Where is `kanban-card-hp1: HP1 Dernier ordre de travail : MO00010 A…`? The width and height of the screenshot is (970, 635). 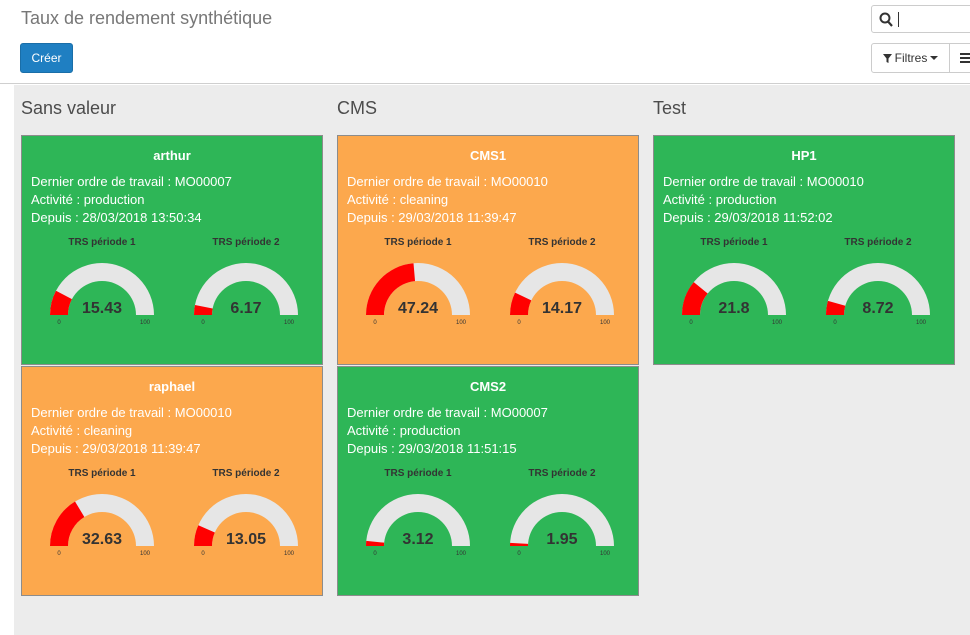 kanban-card-hp1: HP1 Dernier ordre de travail : MO00010 A… is located at coordinates (804, 250).